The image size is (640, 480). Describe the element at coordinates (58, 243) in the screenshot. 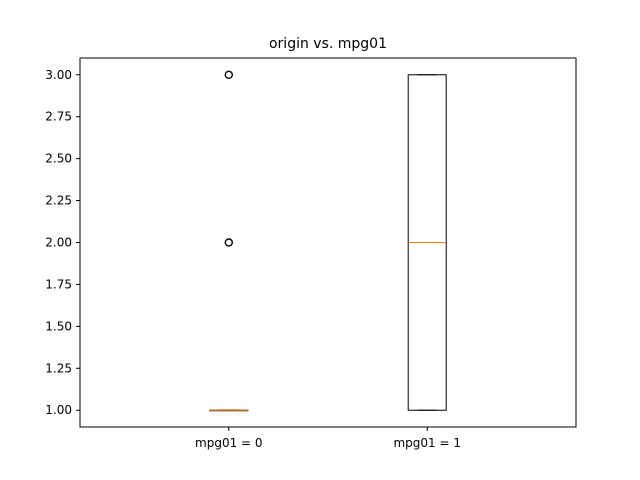

I see `y-tick-label: 2.00` at that location.